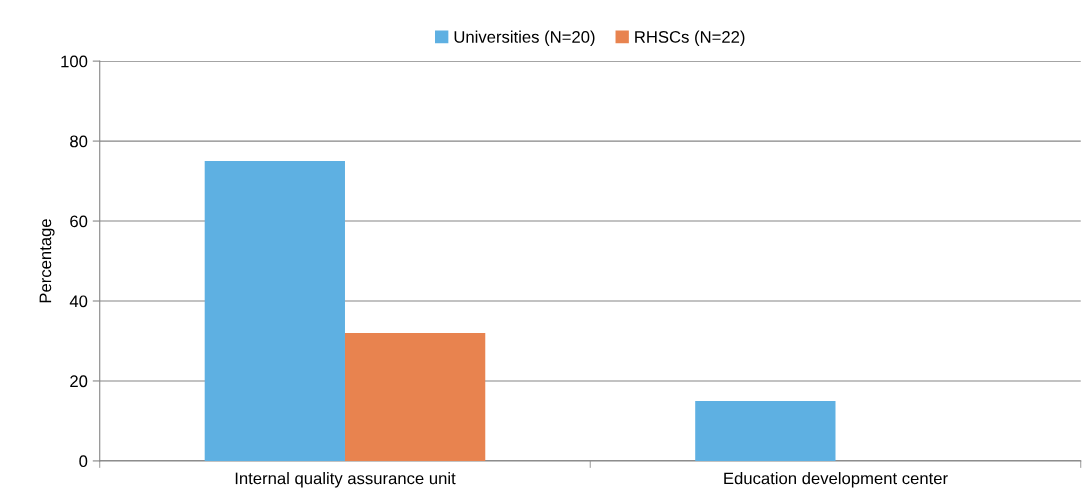 This screenshot has width=1084, height=501. I want to click on y-tick-label: 60, so click(79, 221).